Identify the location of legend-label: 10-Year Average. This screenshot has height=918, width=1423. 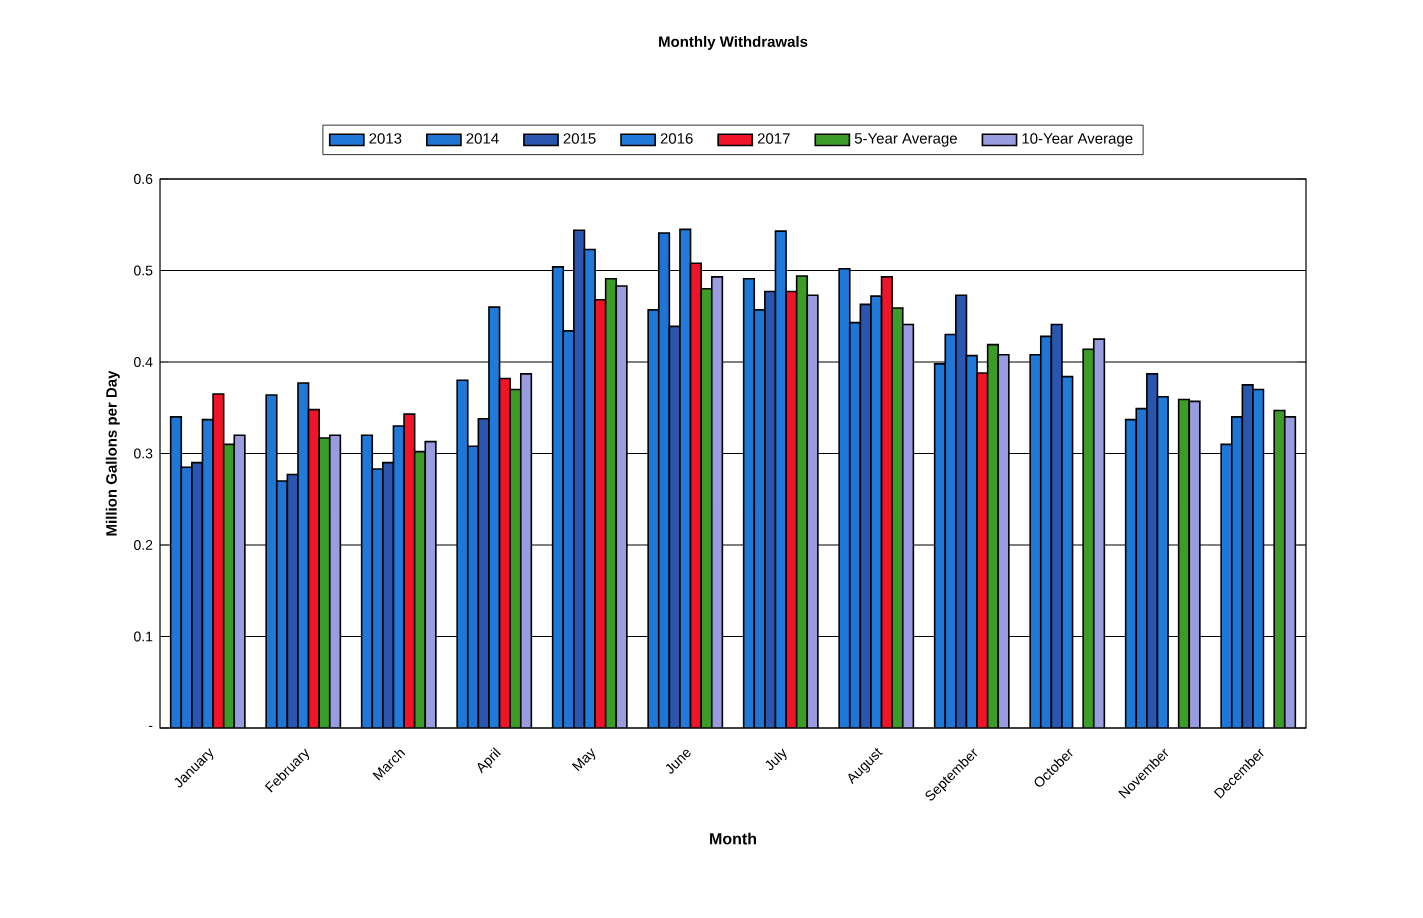
(1077, 140).